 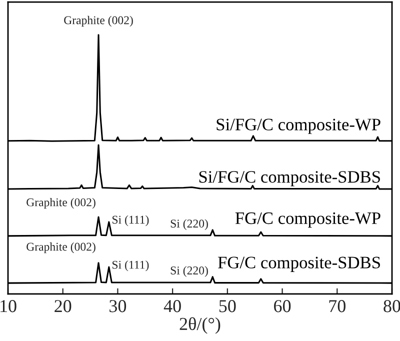 What do you see at coordinates (282, 306) in the screenshot?
I see `x-tick-label: 60` at bounding box center [282, 306].